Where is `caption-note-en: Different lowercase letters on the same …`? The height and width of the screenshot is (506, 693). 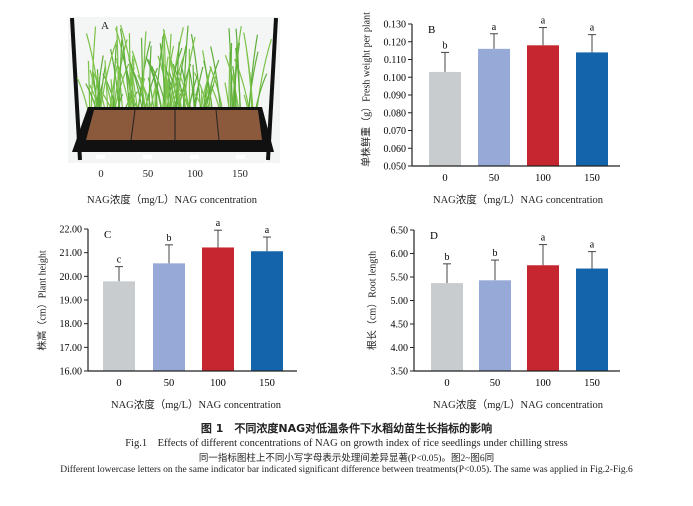 caption-note-en: Different lowercase letters on the same … is located at coordinates (346, 470).